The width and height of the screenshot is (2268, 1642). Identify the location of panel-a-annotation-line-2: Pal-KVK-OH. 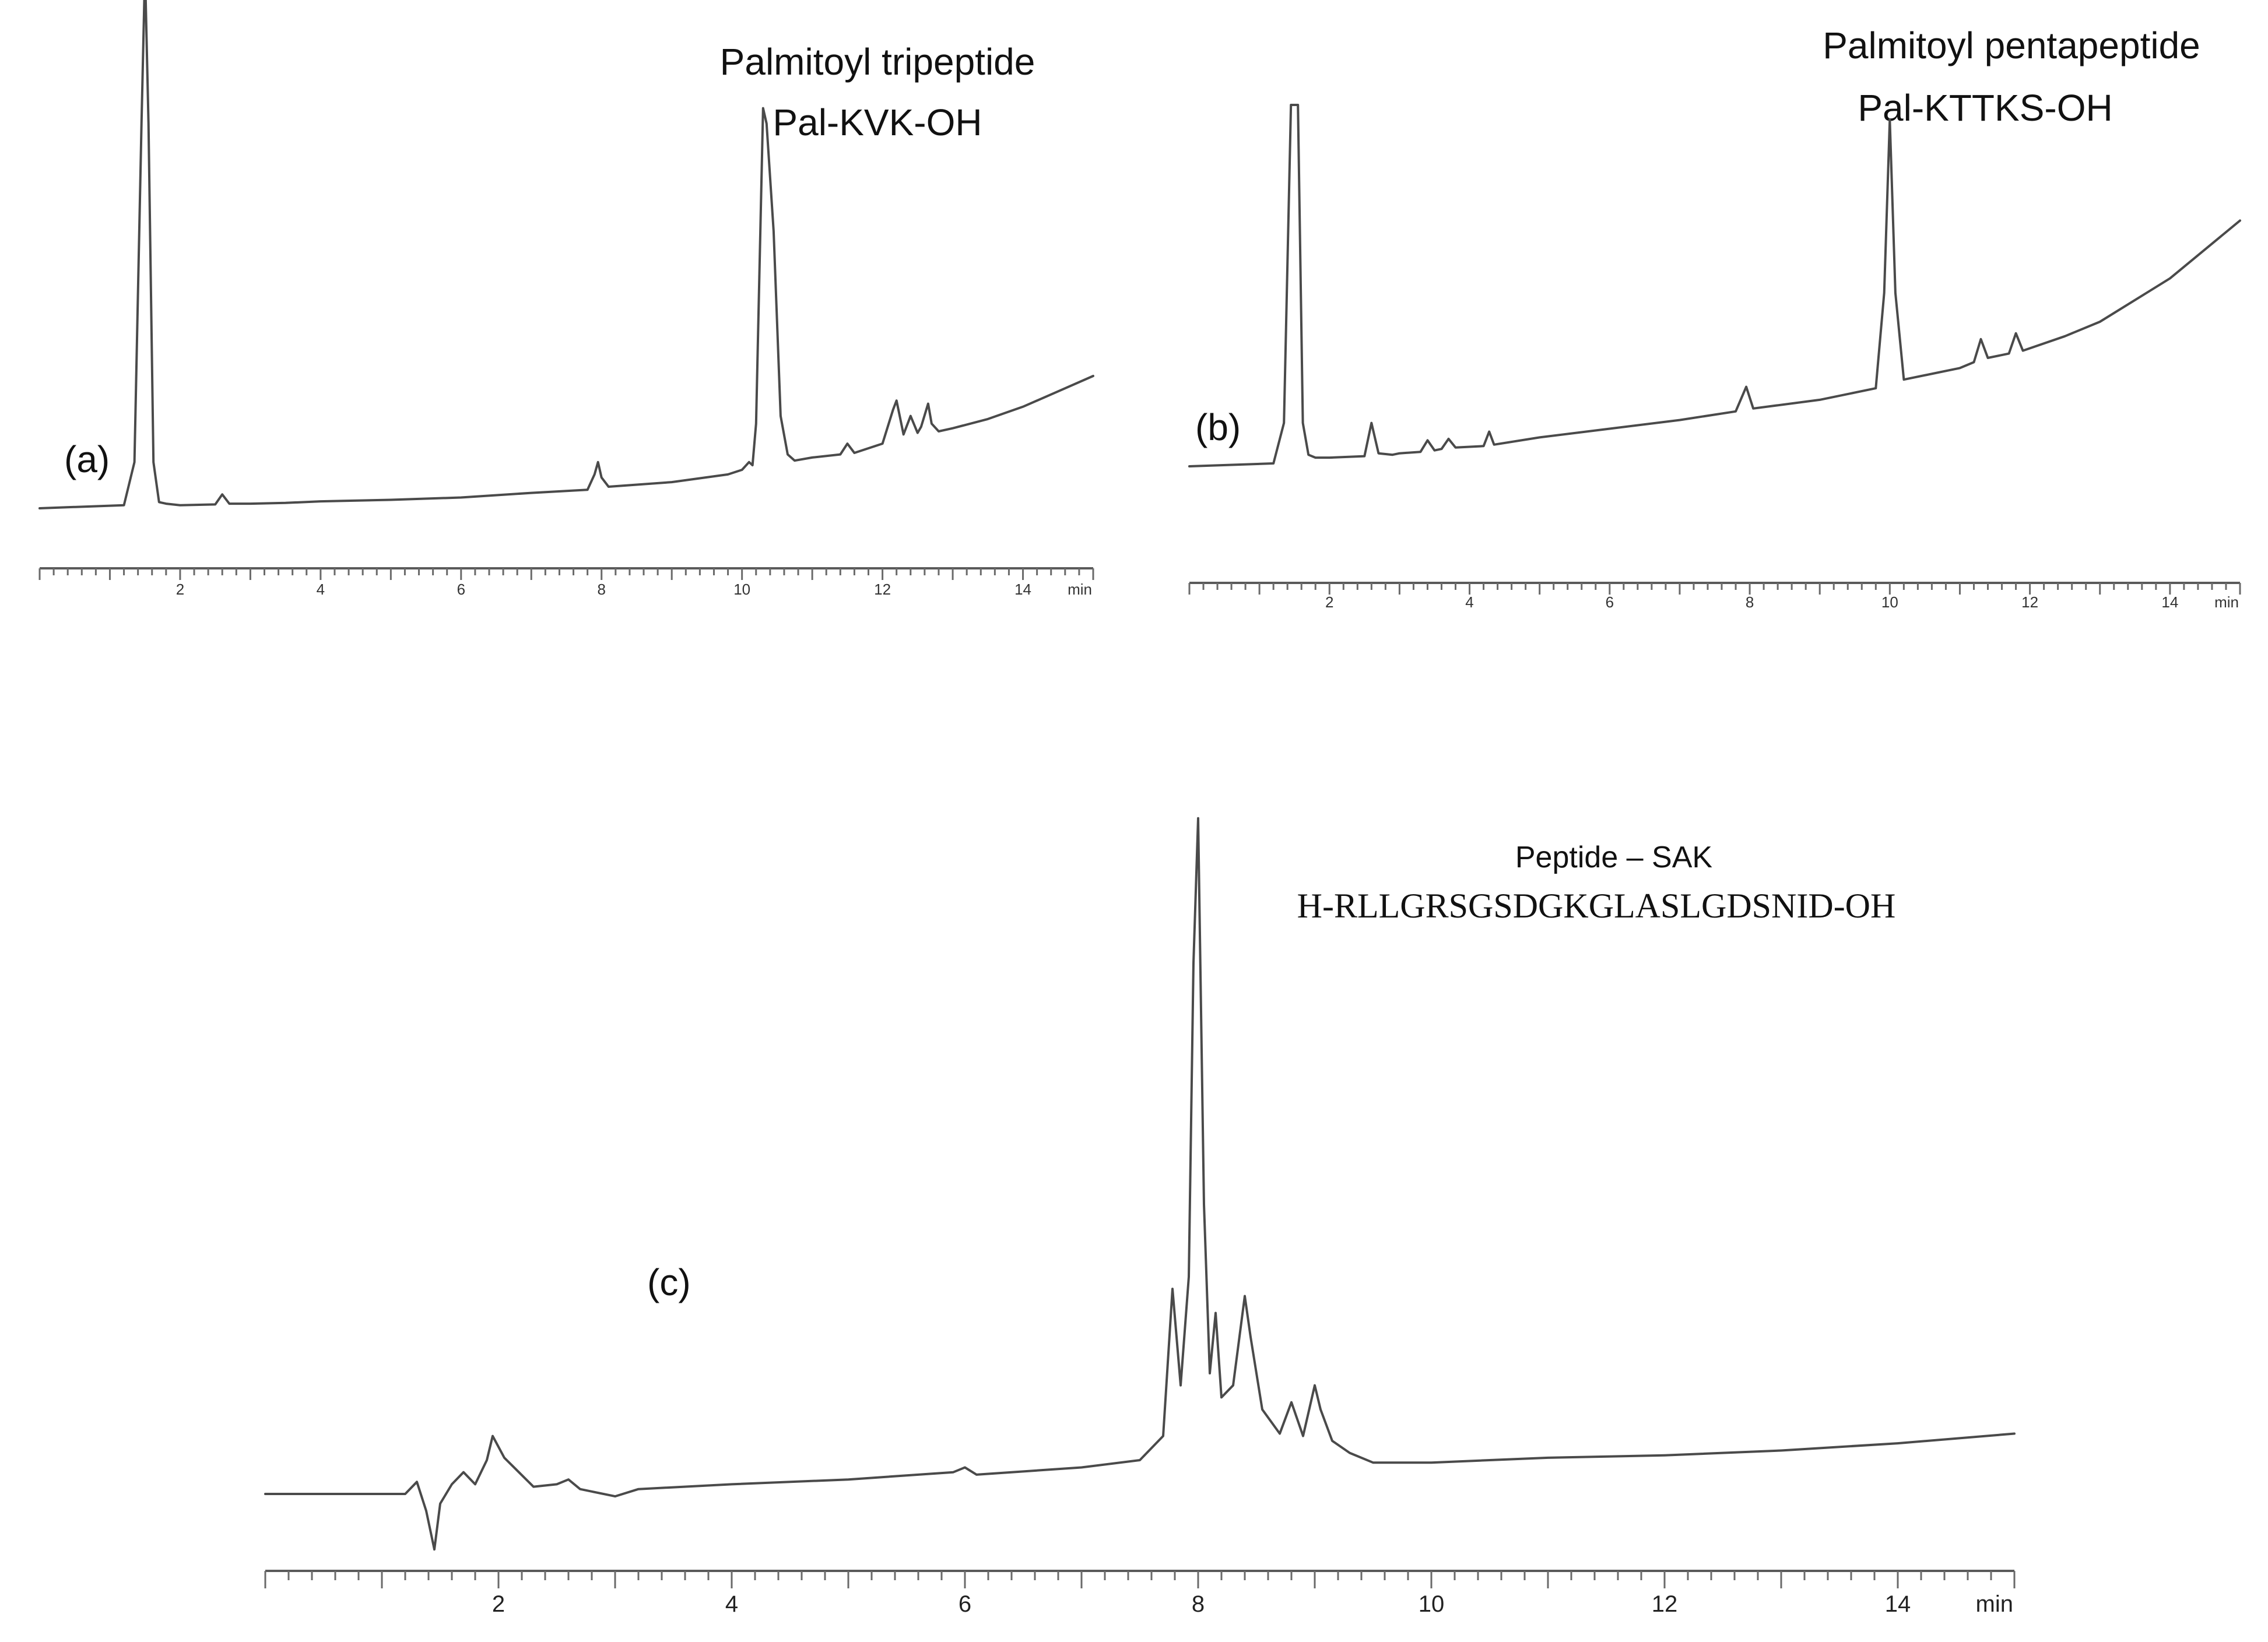
(877, 122).